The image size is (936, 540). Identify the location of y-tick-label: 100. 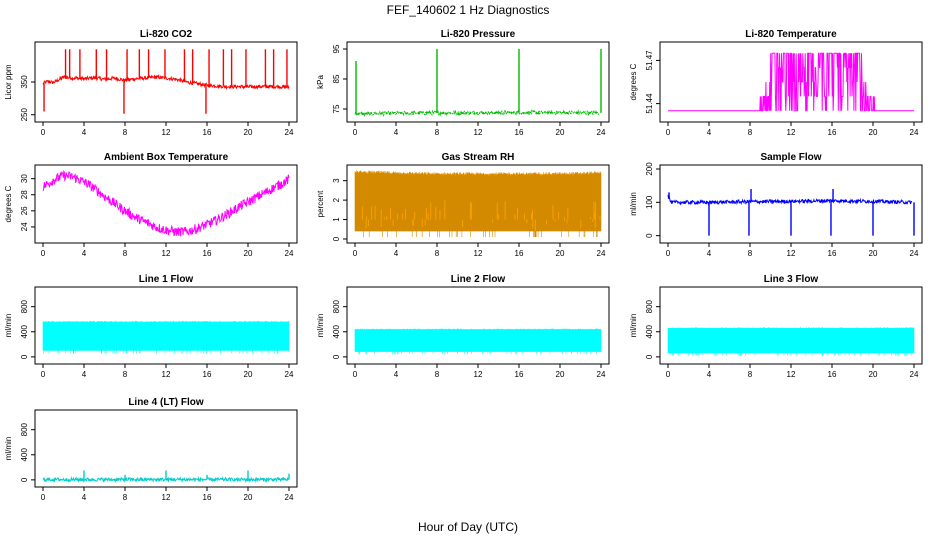
(649, 202).